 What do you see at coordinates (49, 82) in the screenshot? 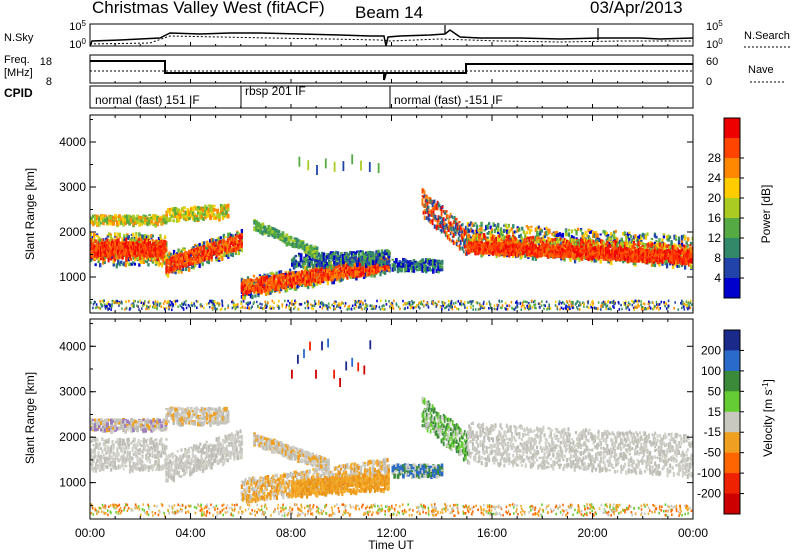
I see `freq-tick-left-bottom: 8` at bounding box center [49, 82].